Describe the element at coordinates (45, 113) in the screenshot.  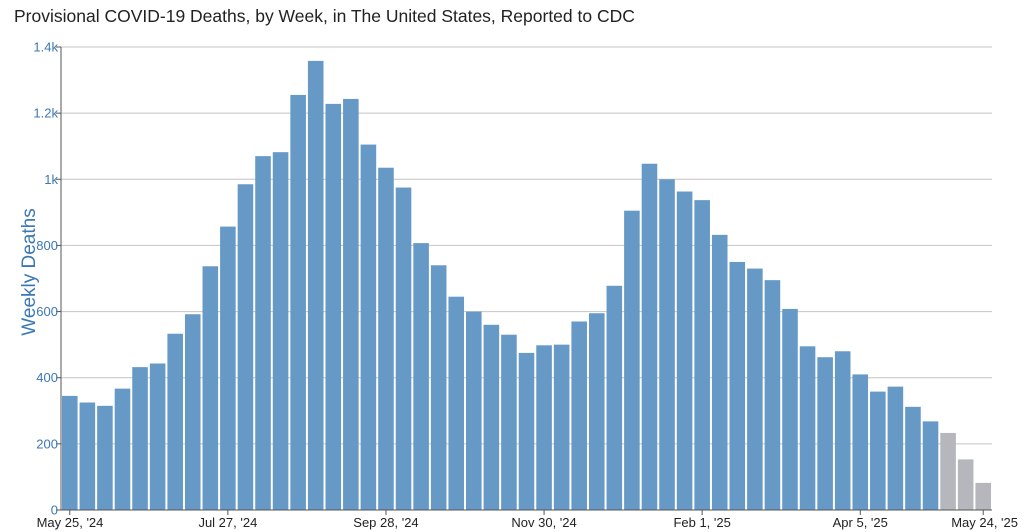
I see `y-tick-label: 1.2k` at that location.